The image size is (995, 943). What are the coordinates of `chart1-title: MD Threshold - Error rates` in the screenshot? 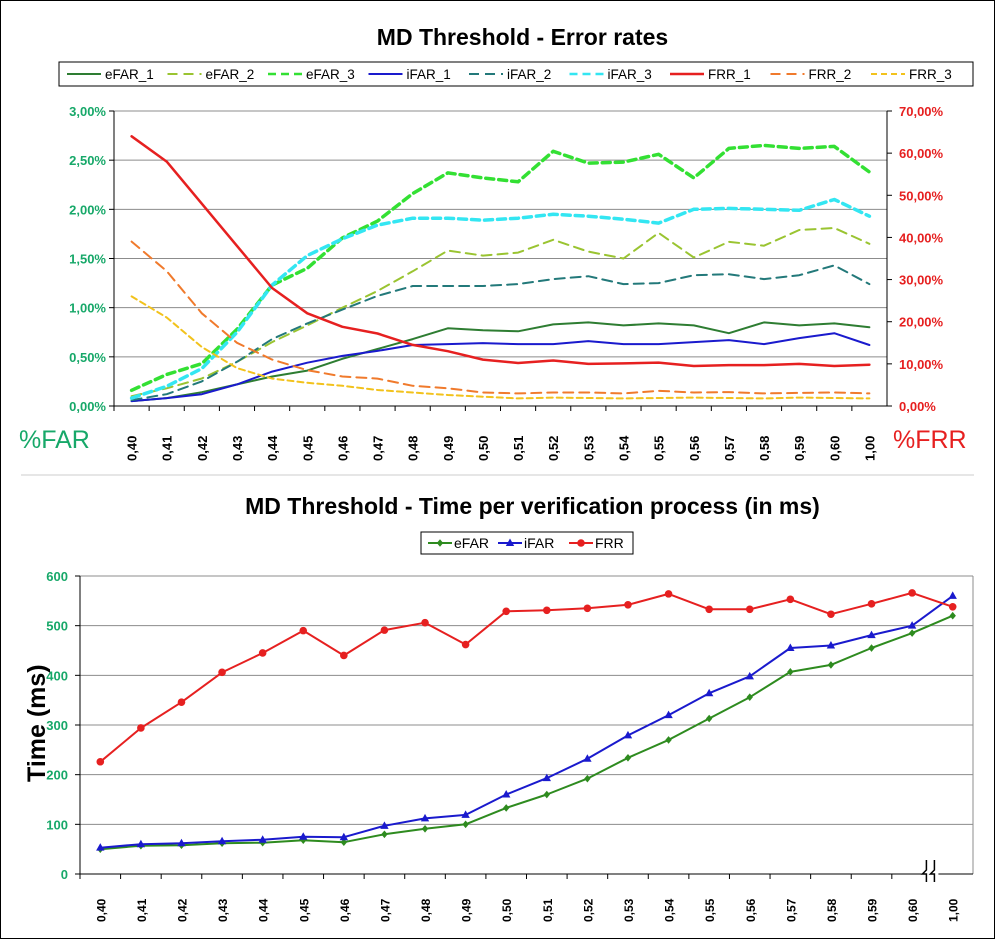 It's located at (522, 37).